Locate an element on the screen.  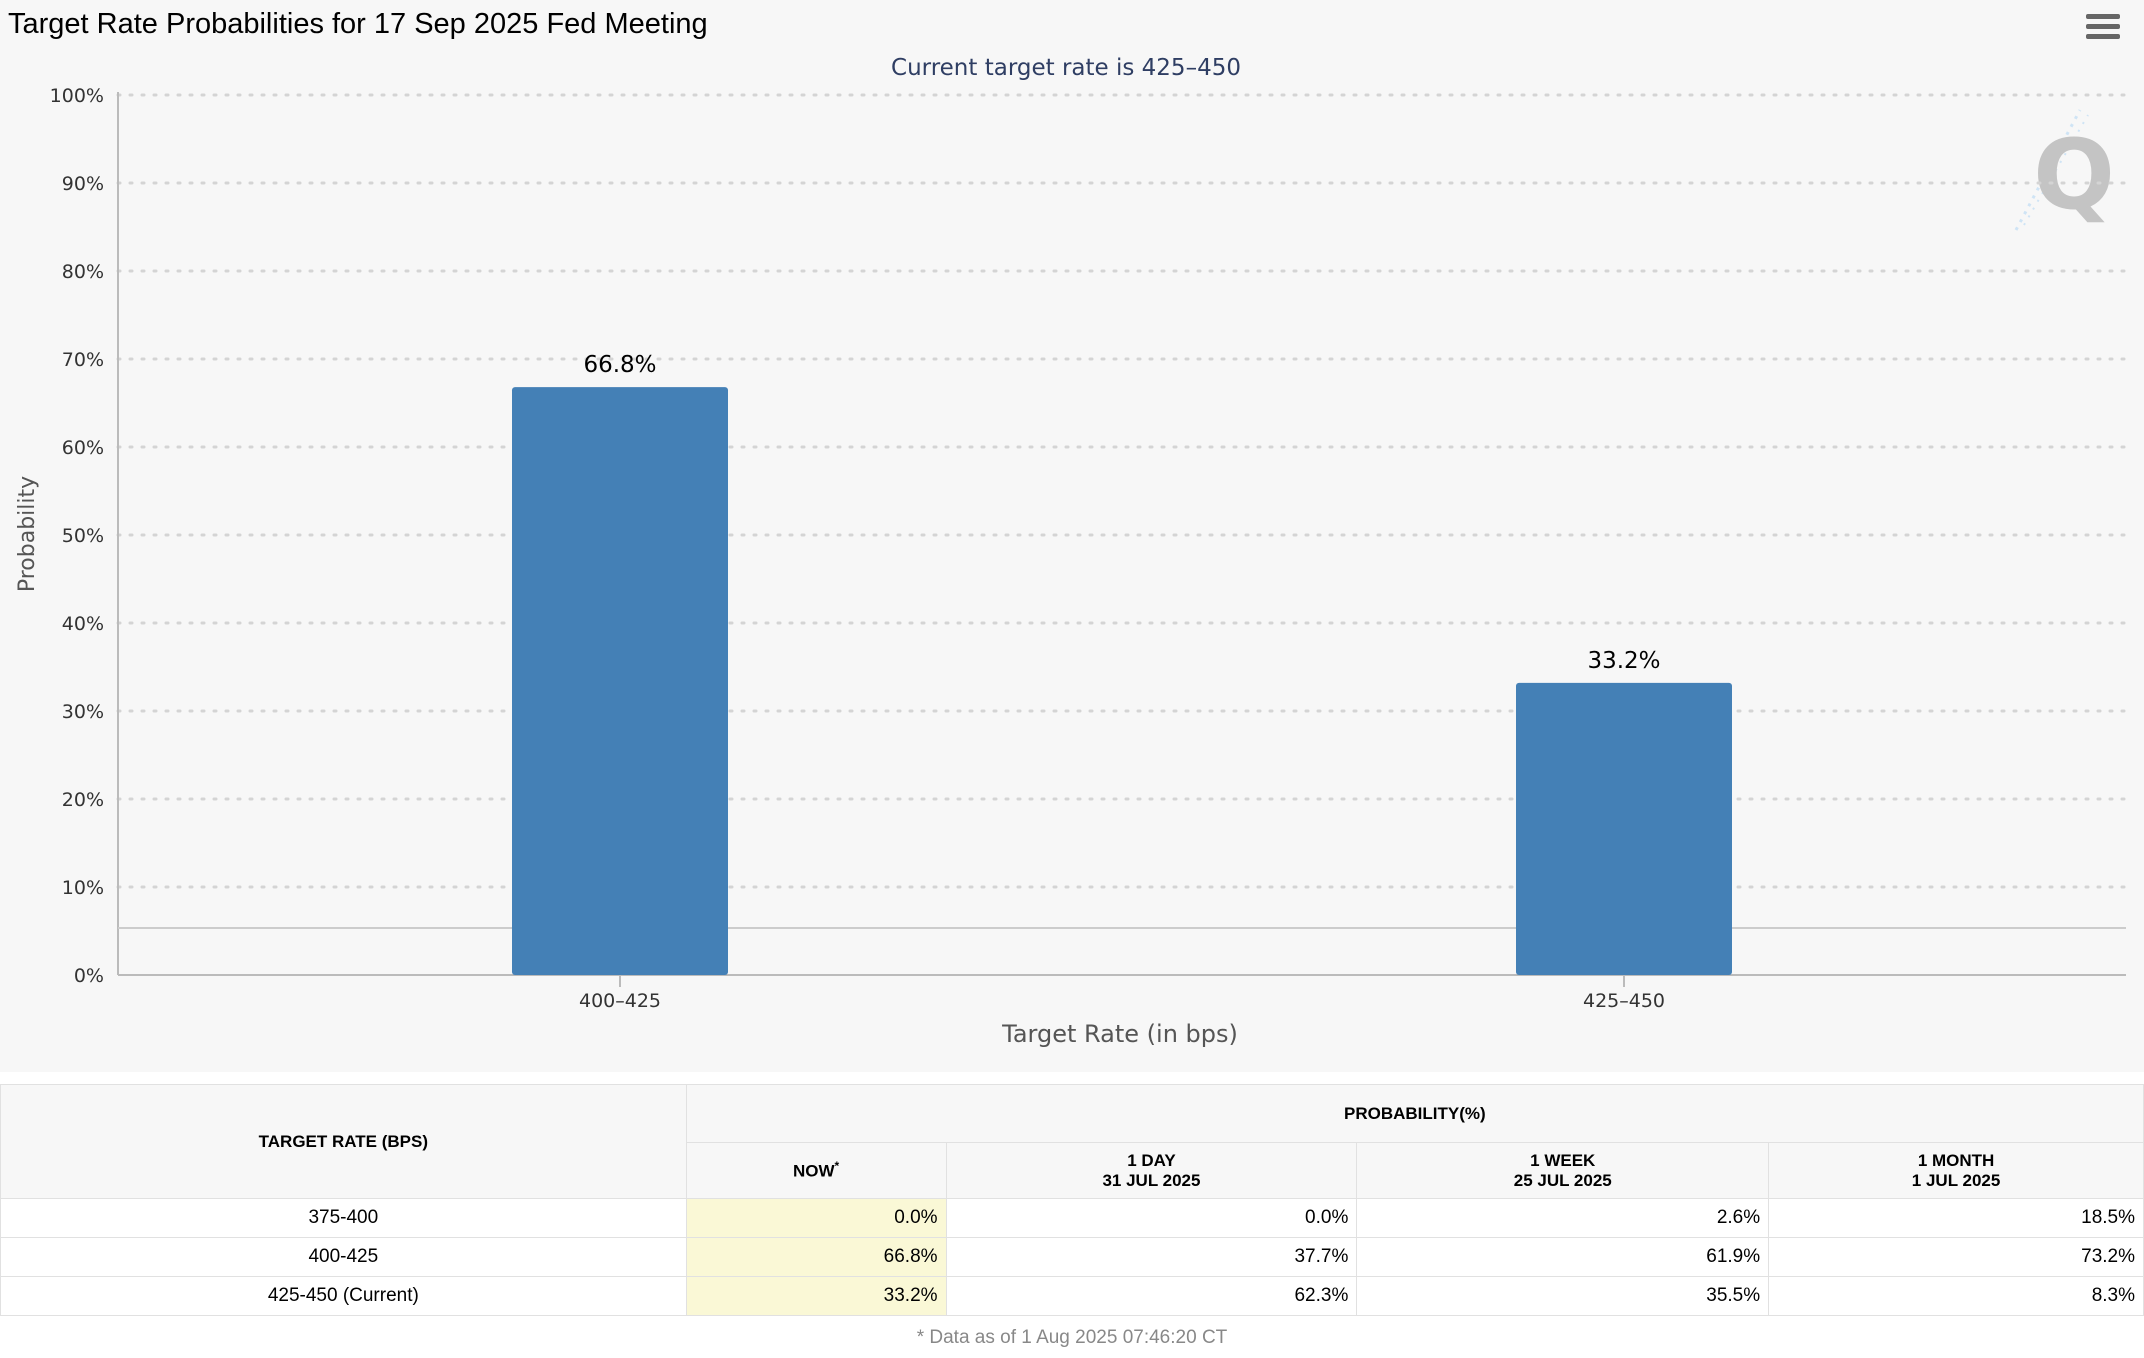
x-axis-title: Target Rate (in bps) is located at coordinates (1119, 1034).